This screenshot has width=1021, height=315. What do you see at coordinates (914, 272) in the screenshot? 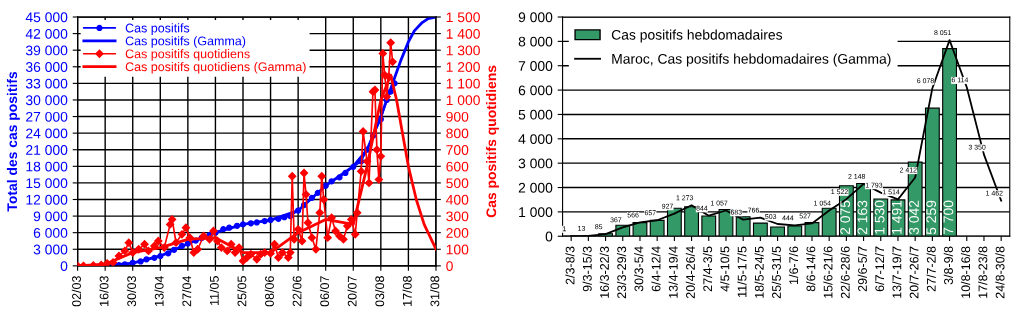
I see `x-tick-label: 20/7-26/7` at bounding box center [914, 272].